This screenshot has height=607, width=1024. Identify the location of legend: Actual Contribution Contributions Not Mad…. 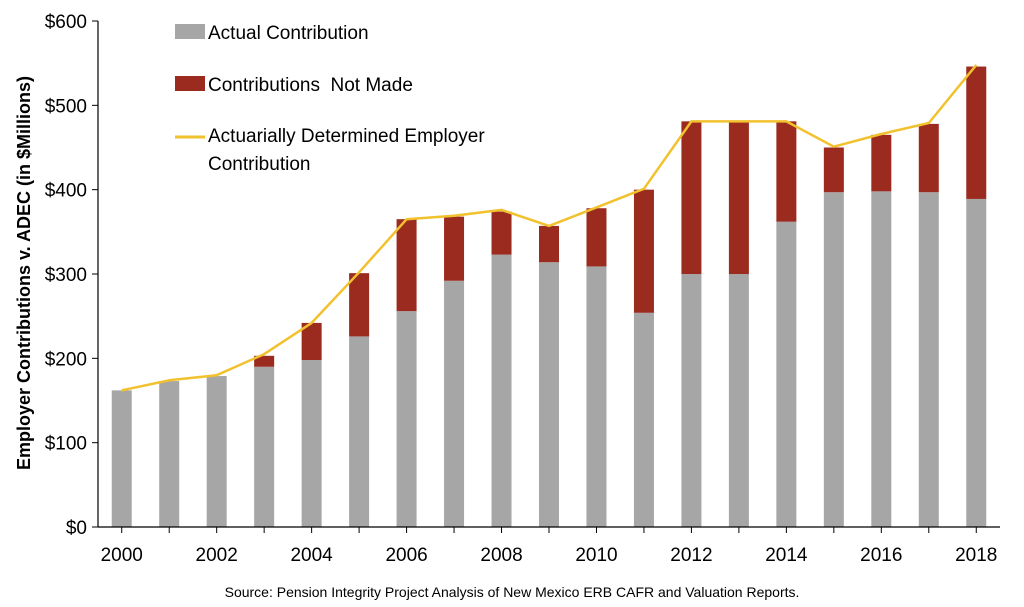
(330, 99).